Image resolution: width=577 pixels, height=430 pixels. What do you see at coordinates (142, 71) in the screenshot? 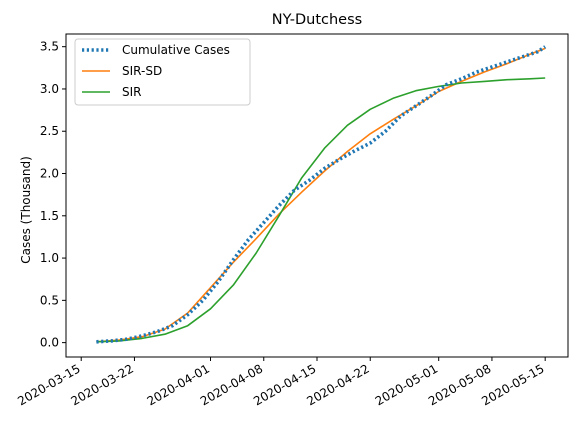
I see `legend-label: SIR-SD` at bounding box center [142, 71].